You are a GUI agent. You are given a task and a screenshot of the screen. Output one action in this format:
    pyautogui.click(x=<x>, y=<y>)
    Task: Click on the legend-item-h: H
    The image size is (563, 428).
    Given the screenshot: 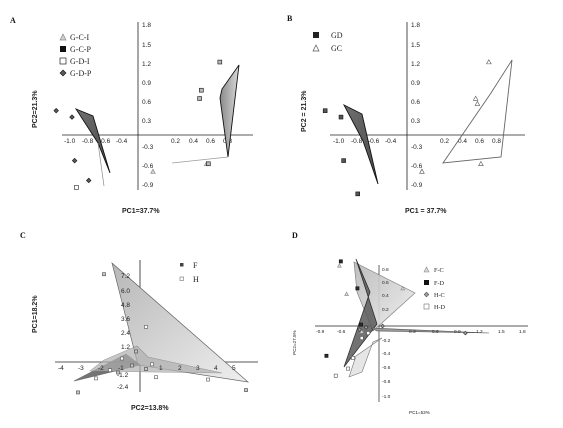 What is the action you would take?
    pyautogui.click(x=189, y=279)
    